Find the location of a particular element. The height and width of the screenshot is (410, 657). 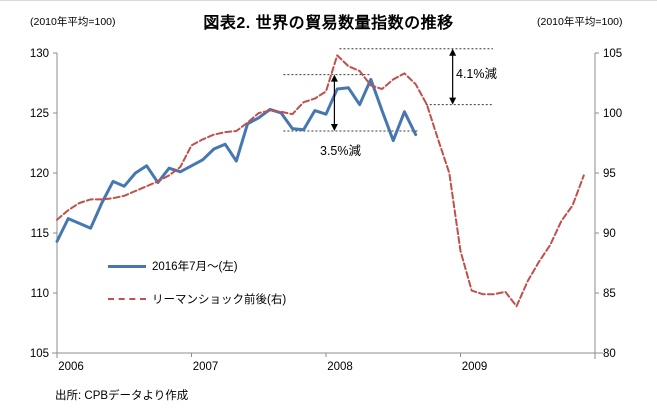

left-axis-tick-label: 130 is located at coordinates (39, 54).